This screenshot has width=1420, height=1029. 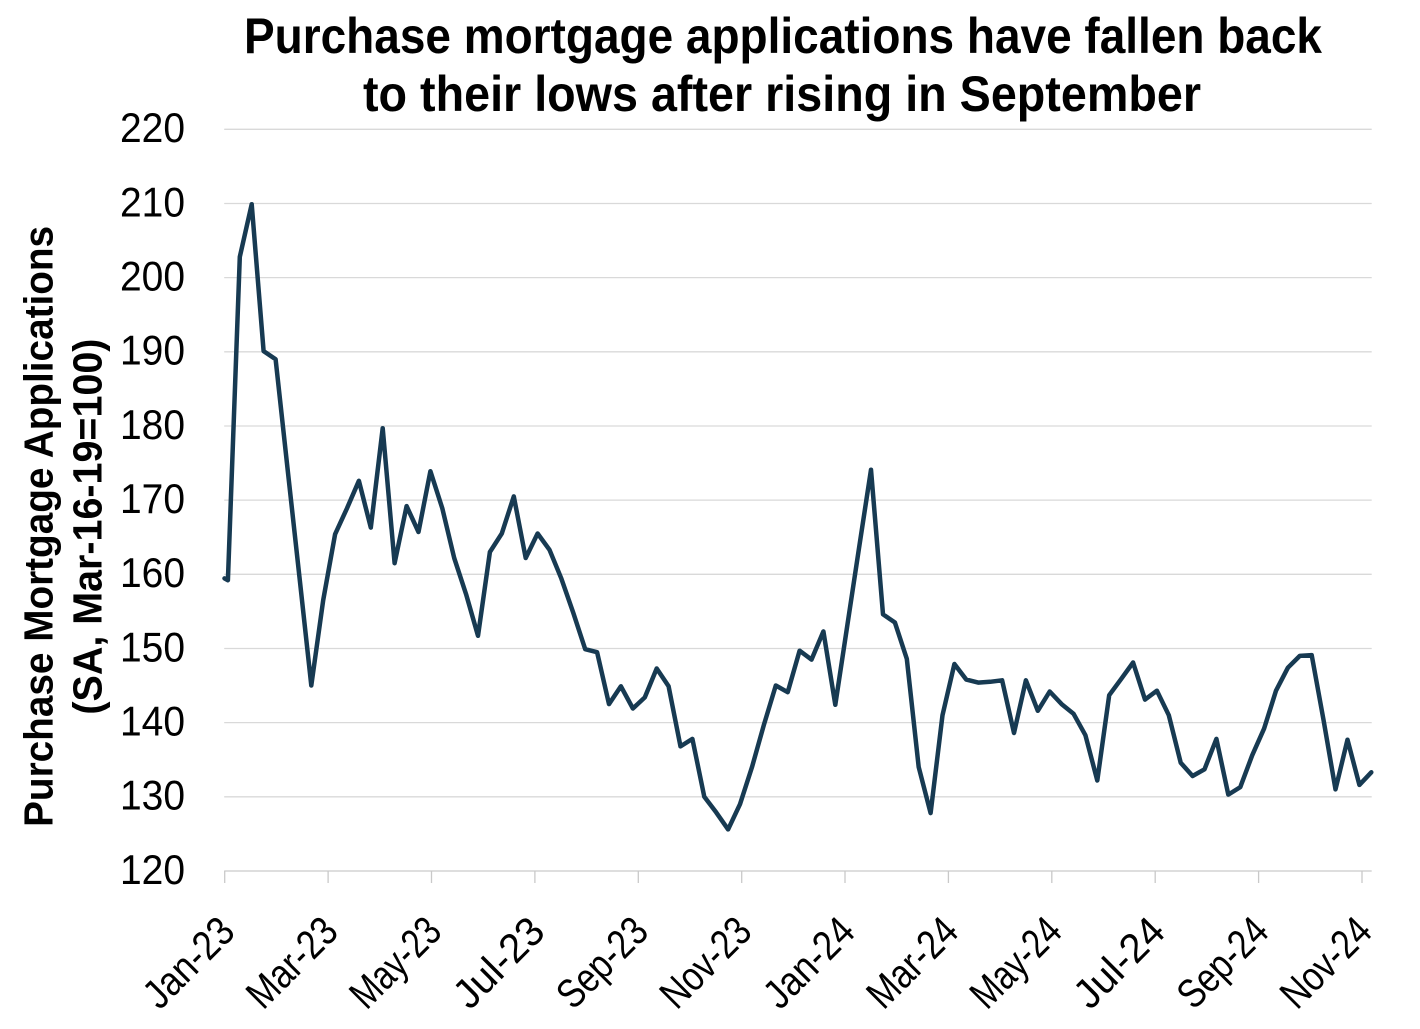 I want to click on svg-text: 150, so click(x=152, y=646).